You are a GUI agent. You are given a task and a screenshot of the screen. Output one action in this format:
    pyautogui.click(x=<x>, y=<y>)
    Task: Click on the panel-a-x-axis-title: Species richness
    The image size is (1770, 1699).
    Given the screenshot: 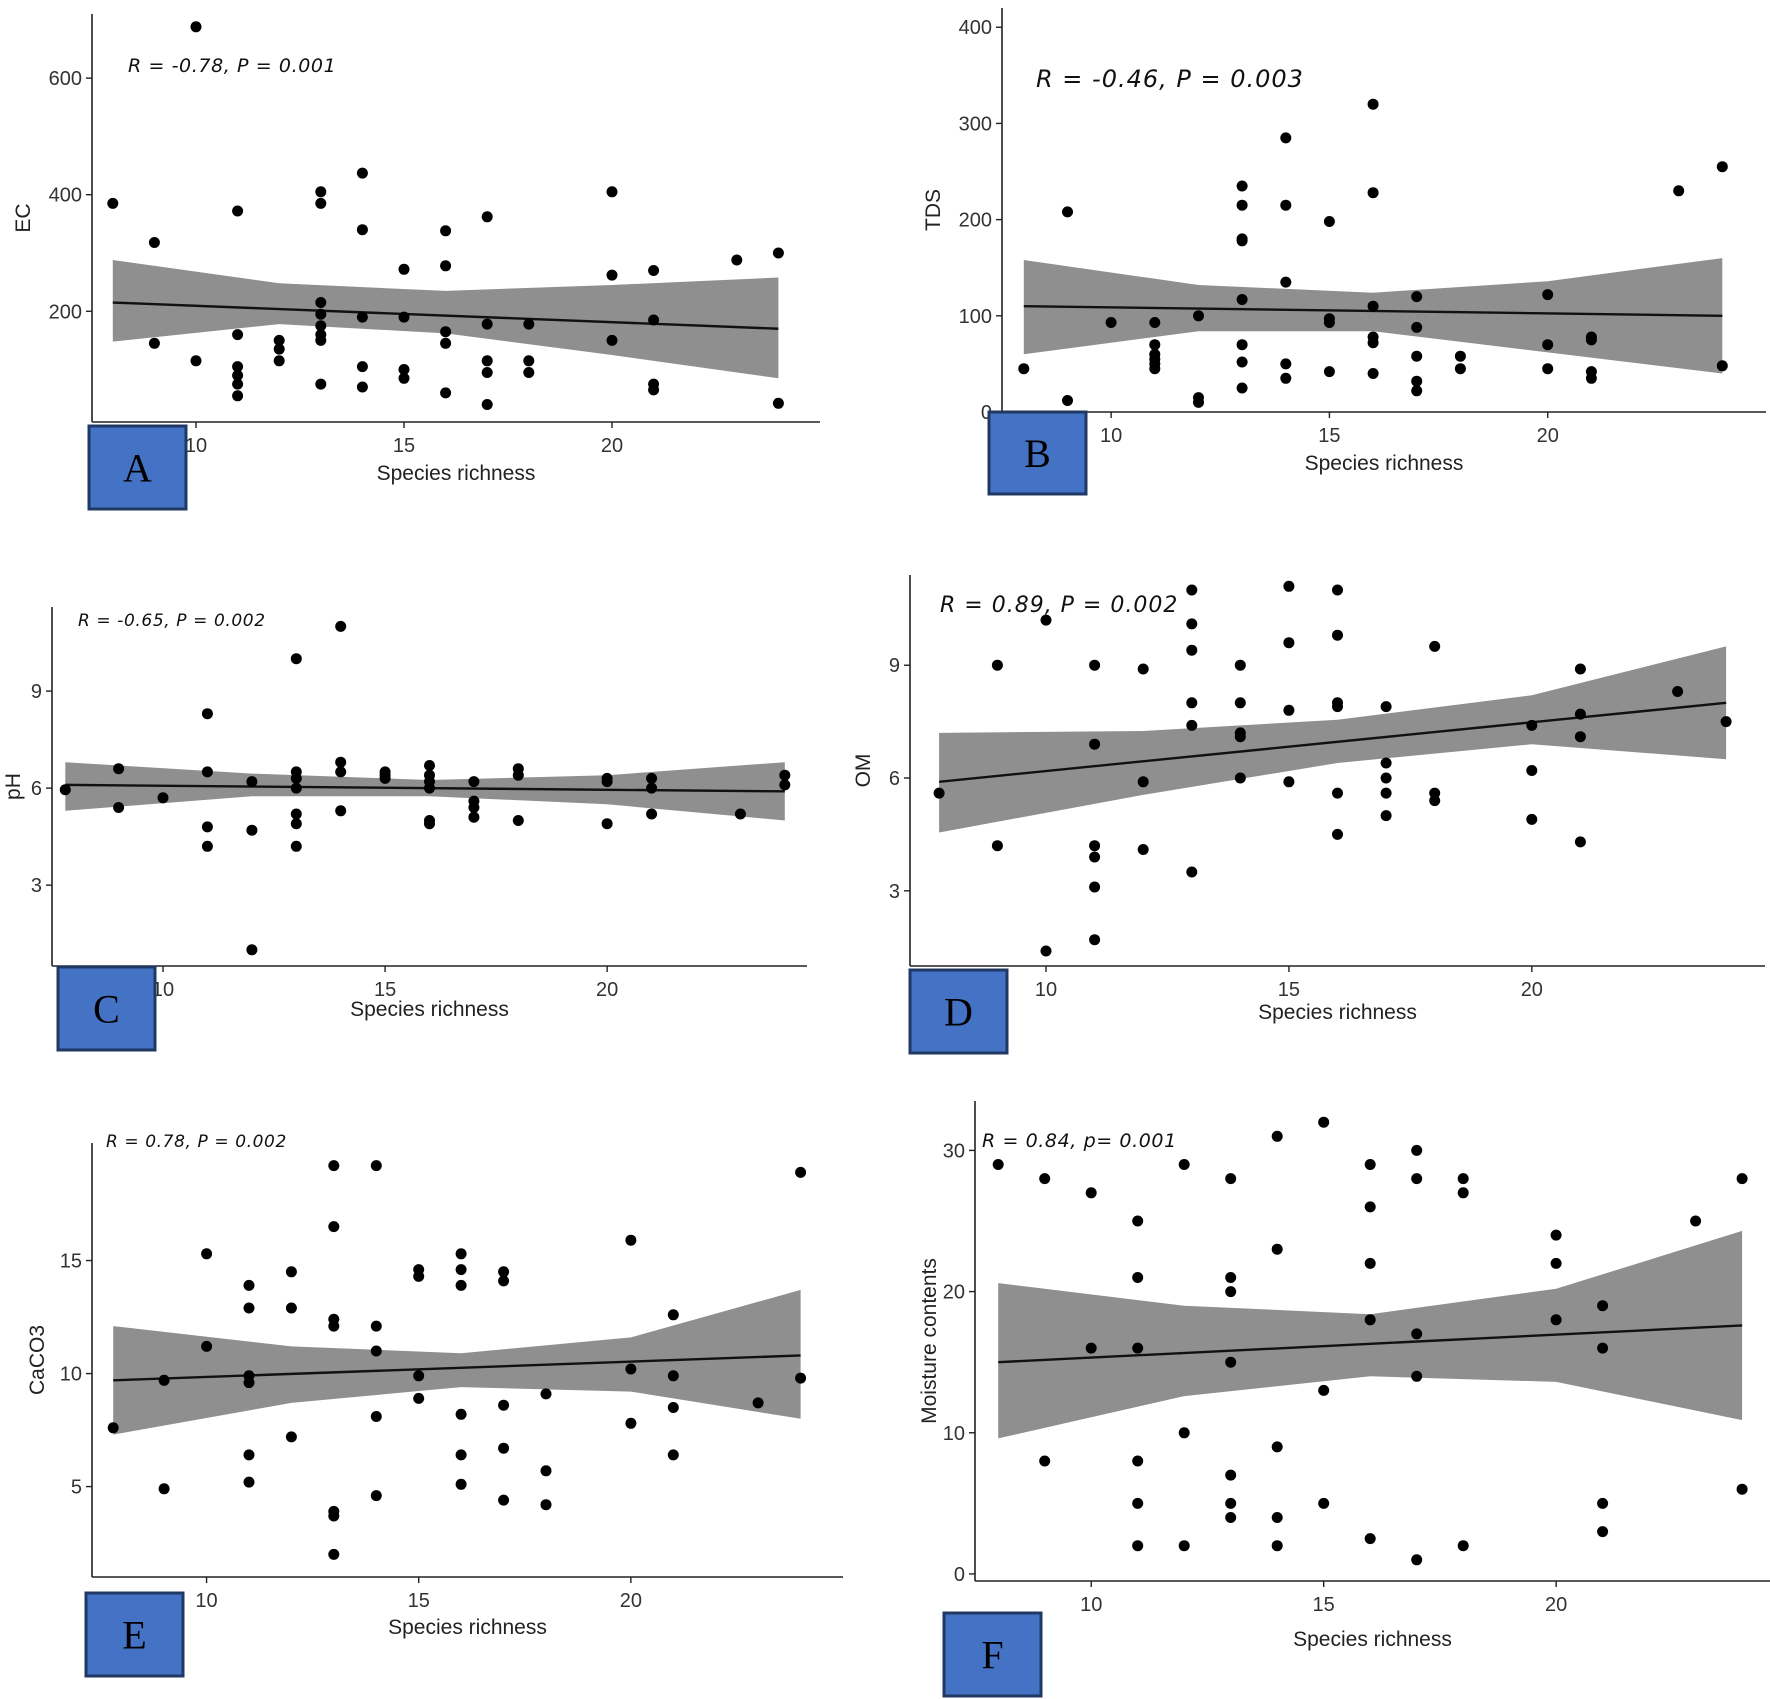 What is the action you would take?
    pyautogui.click(x=456, y=473)
    